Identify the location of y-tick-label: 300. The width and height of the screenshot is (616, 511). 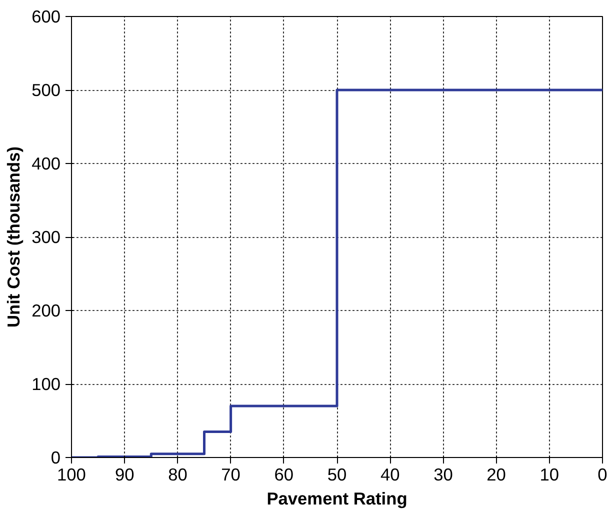
(46, 237).